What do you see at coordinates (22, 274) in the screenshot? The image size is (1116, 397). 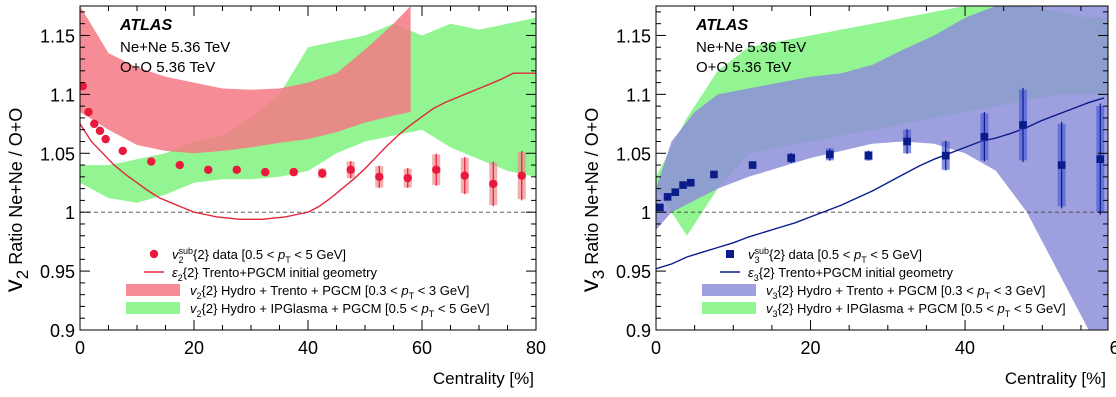 I see `y-axis-subscript: 2` at bounding box center [22, 274].